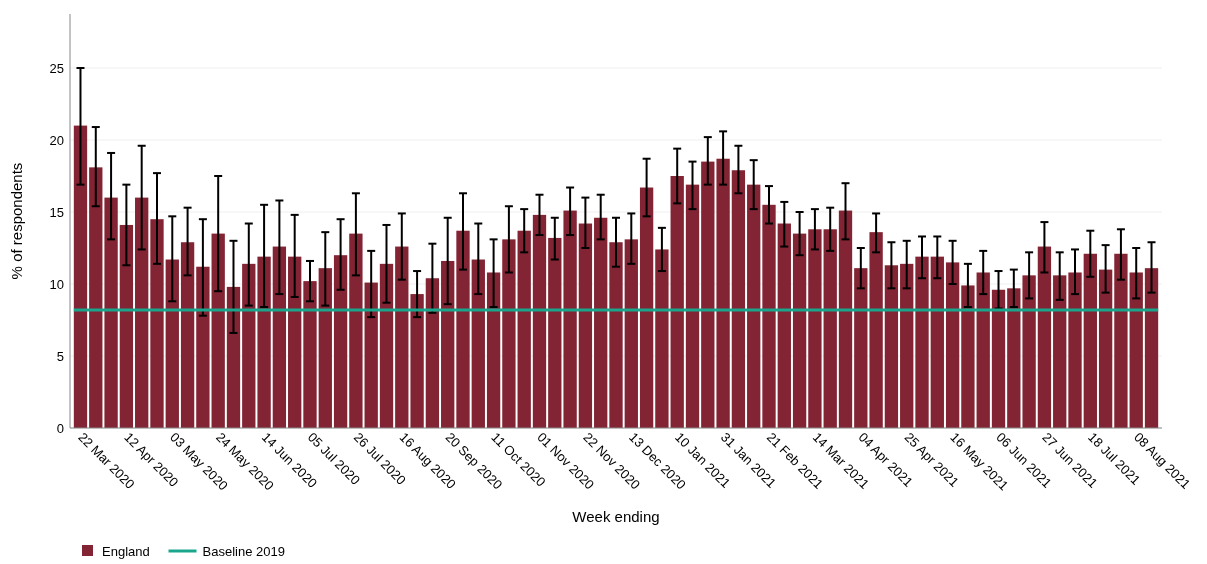 Image resolution: width=1207 pixels, height=564 pixels. What do you see at coordinates (616, 516) in the screenshot?
I see `x-axis-title: Week ending` at bounding box center [616, 516].